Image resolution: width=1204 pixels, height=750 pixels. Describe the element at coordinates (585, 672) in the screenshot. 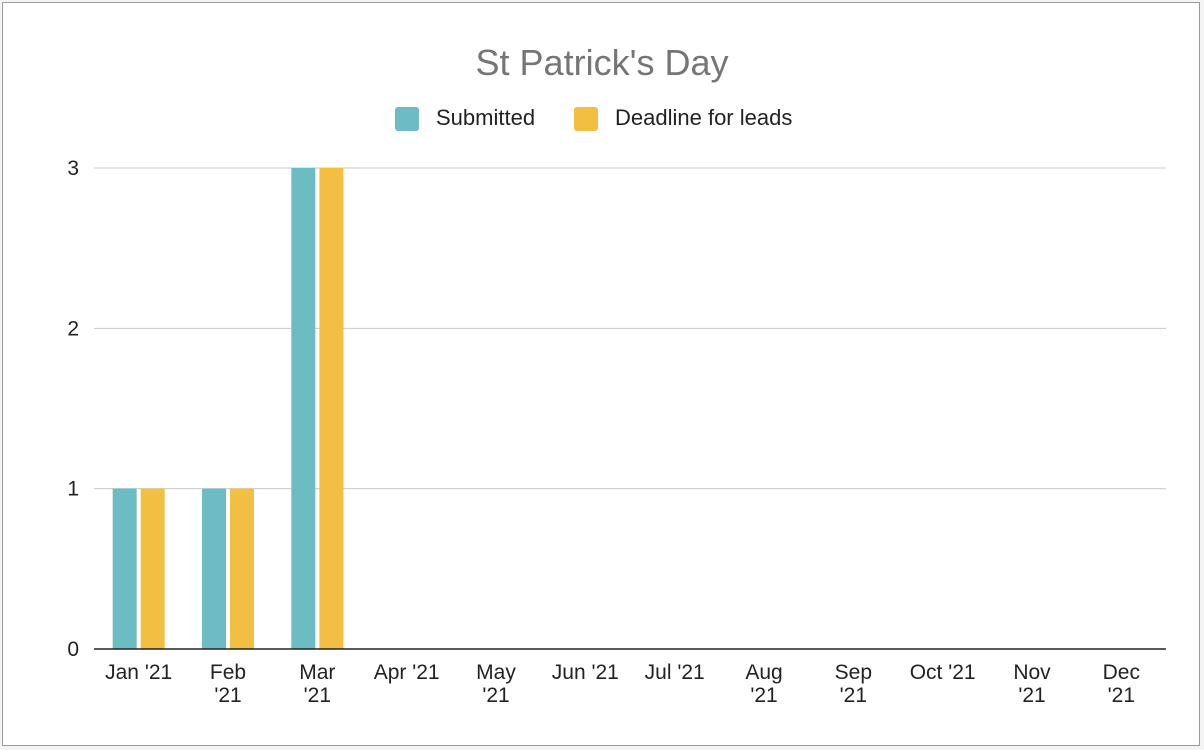

I see `x-tick-label-6: Jun '21` at that location.